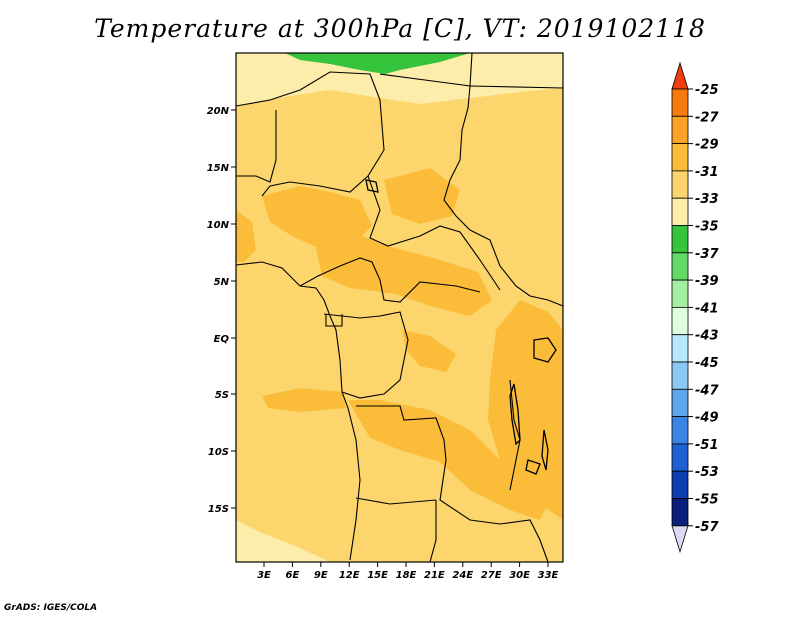 The width and height of the screenshot is (800, 618). What do you see at coordinates (707, 418) in the screenshot?
I see `colorbar-label: -49` at bounding box center [707, 418].